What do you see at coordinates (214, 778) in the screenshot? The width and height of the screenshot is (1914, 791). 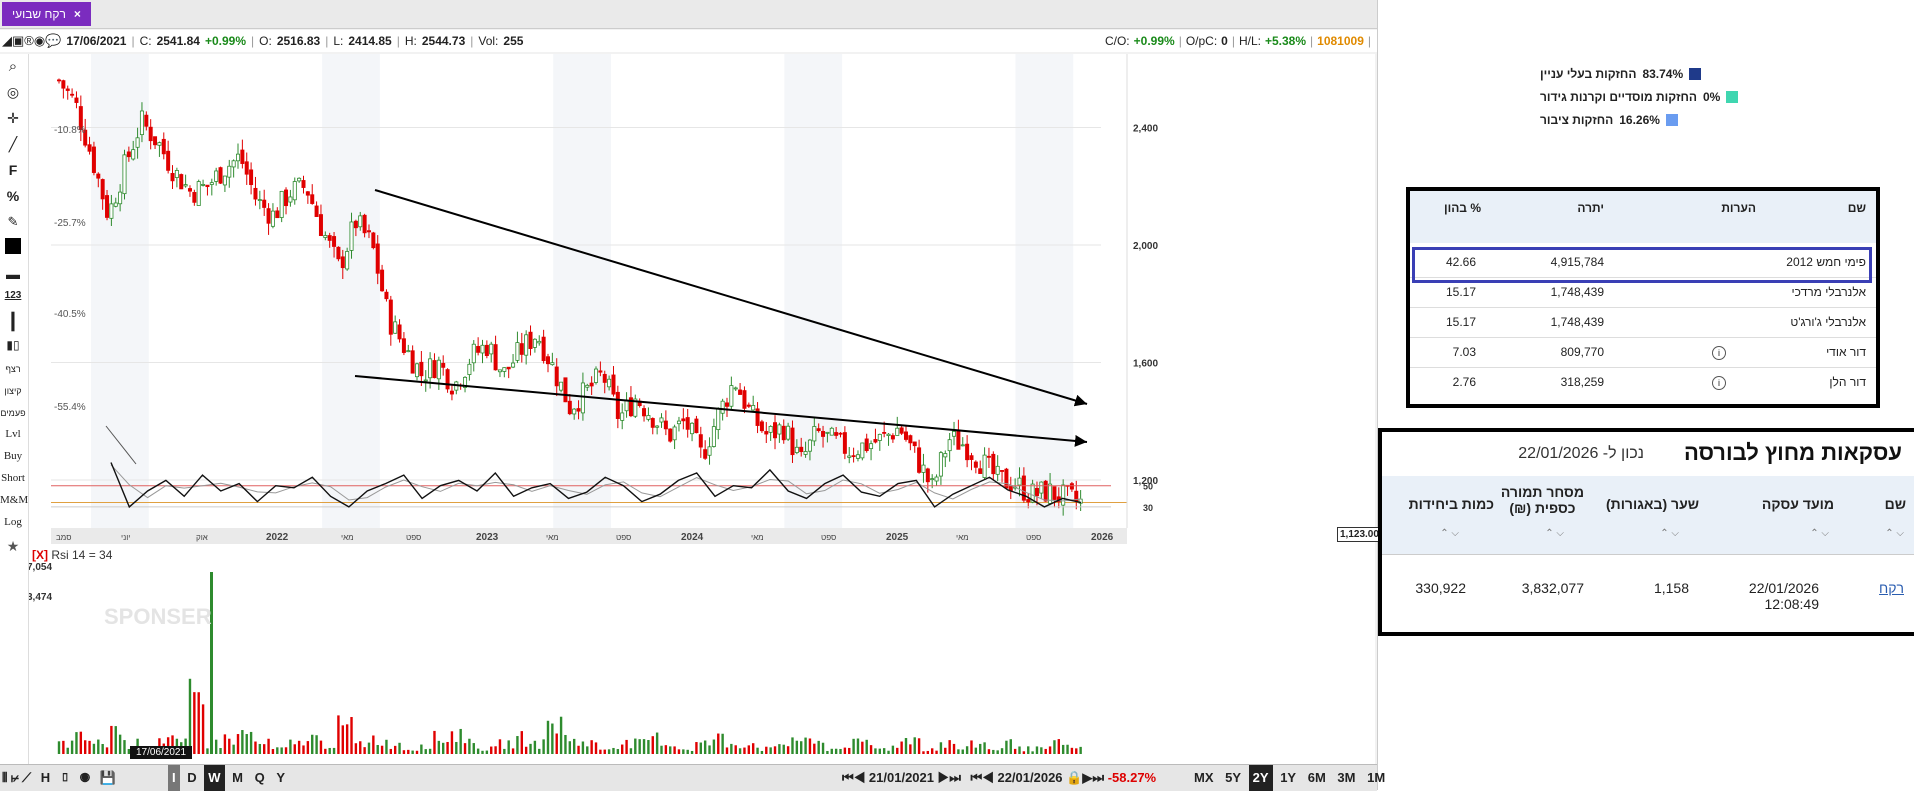 I see `period-w: W` at bounding box center [214, 778].